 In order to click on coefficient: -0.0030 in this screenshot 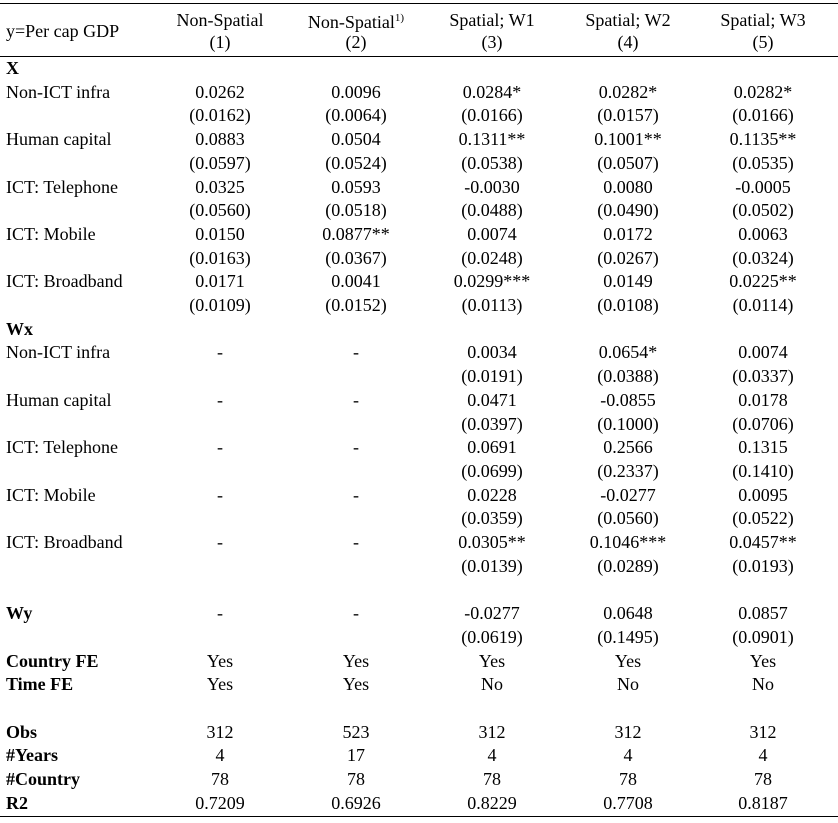, I will do `click(492, 186)`.